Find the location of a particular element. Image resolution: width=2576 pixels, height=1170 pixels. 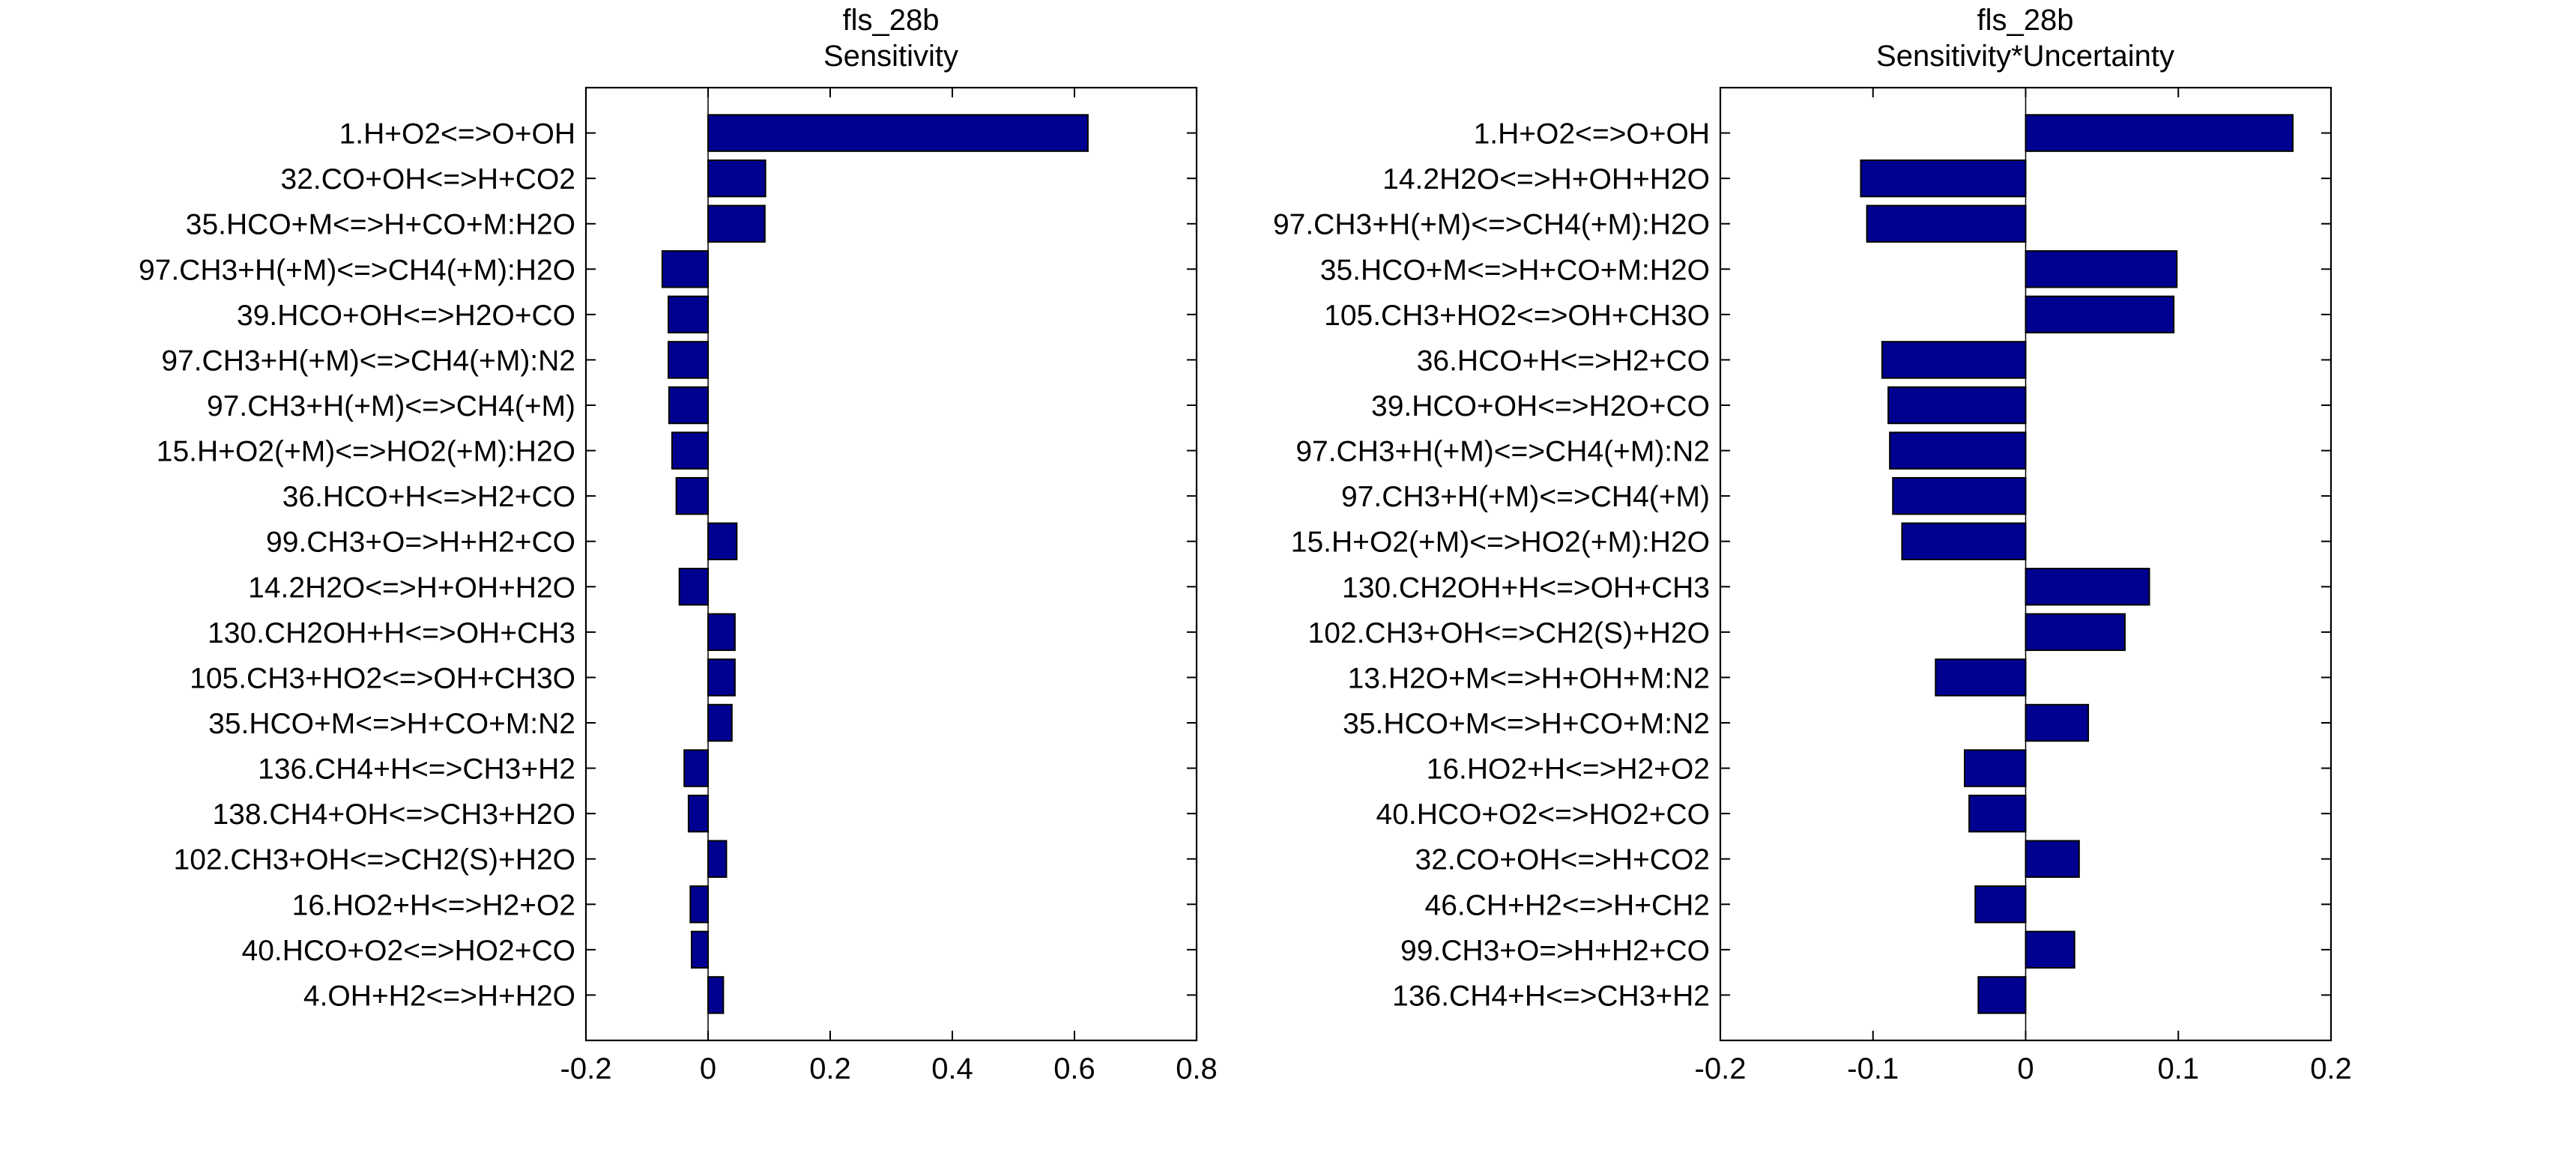

y-tick-label: 1.H+O2<=>O+OH is located at coordinates (1592, 134).